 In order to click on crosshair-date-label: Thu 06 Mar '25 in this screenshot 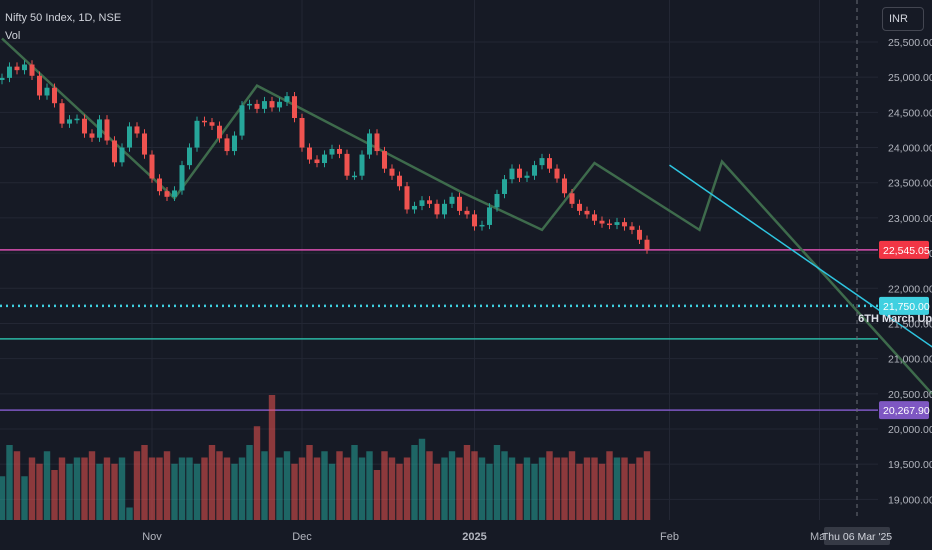, I will do `click(857, 537)`.